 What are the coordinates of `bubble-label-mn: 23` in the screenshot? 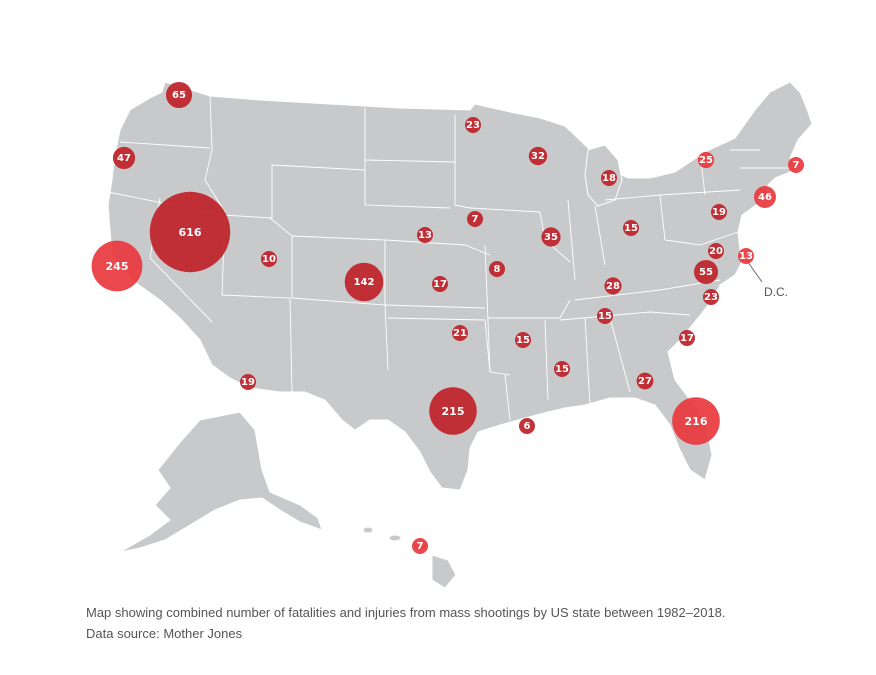 It's located at (473, 125).